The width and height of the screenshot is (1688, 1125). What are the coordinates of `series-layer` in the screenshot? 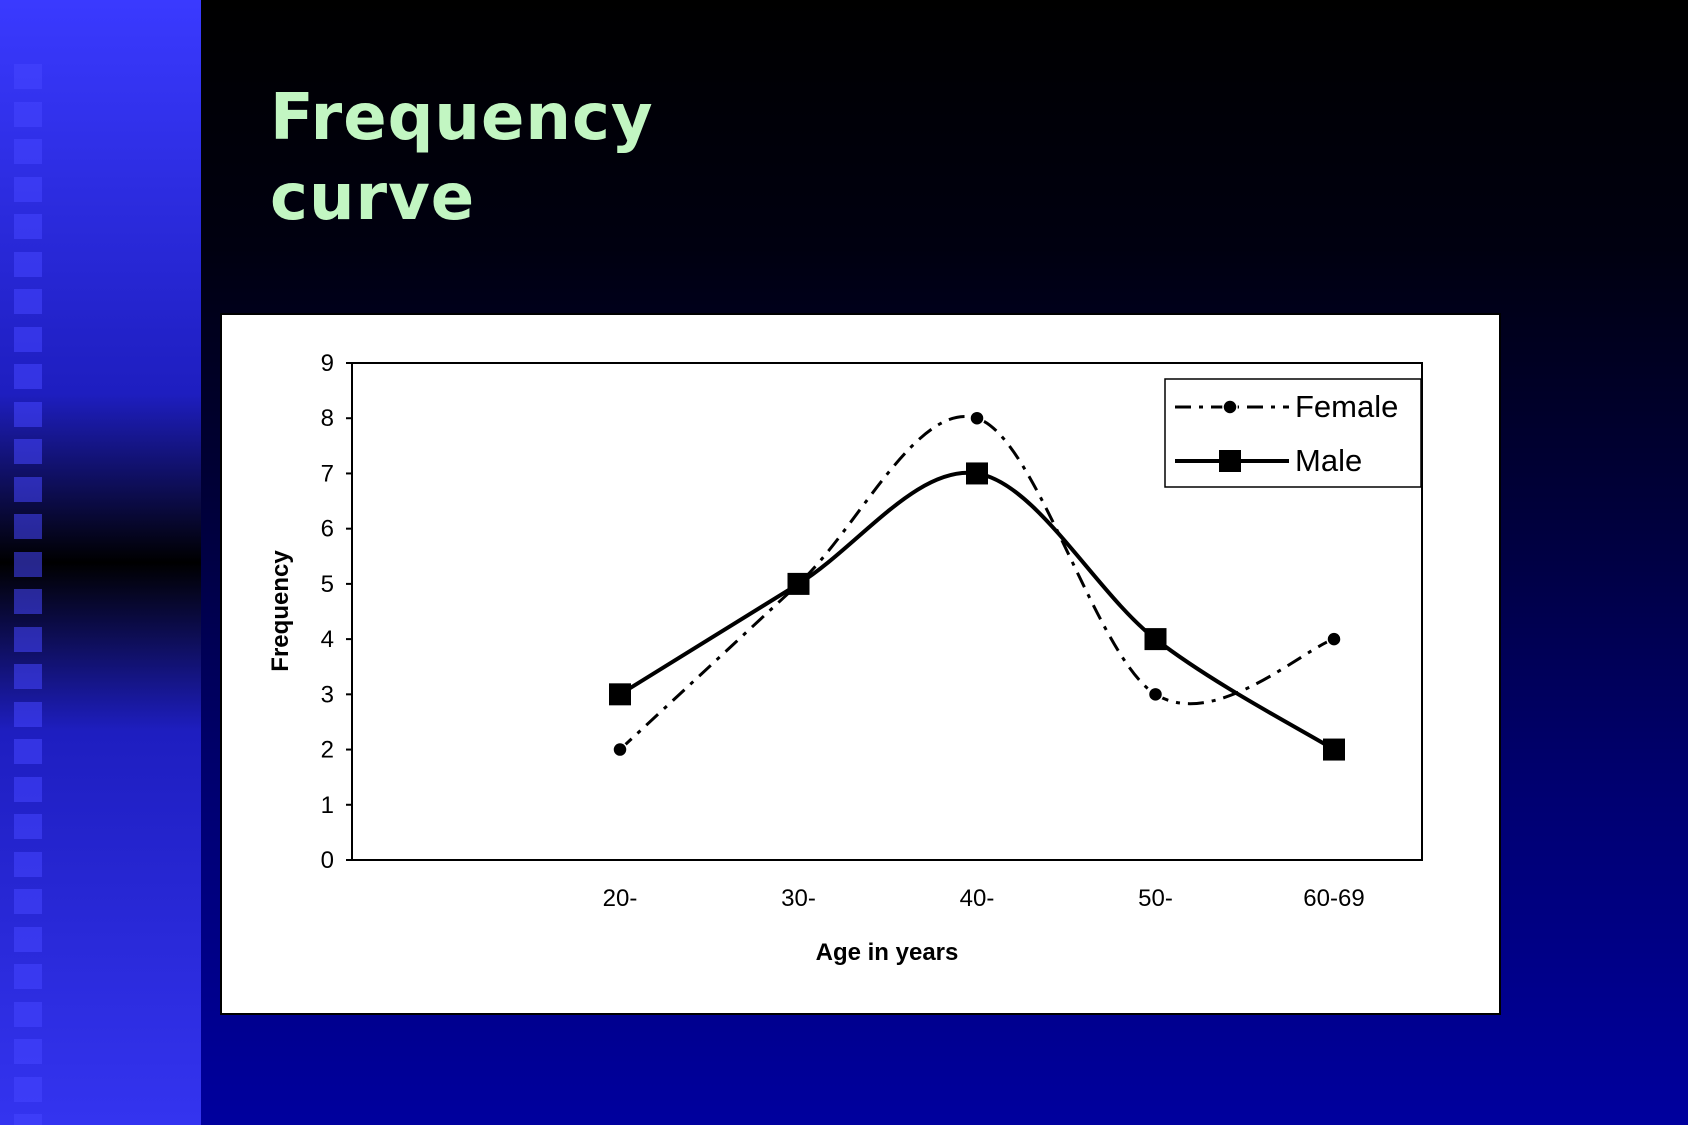 It's located at (977, 585).